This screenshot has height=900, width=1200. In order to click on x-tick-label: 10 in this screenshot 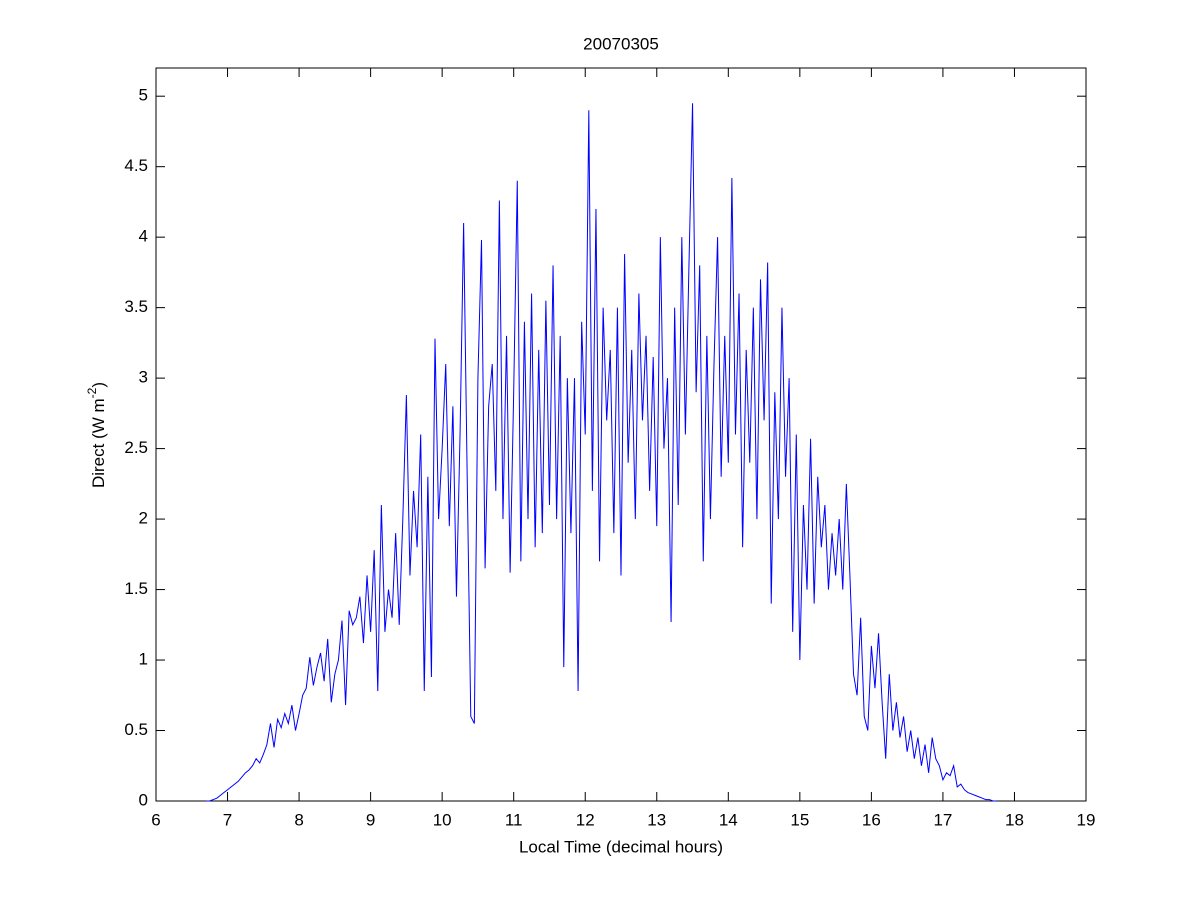, I will do `click(442, 819)`.